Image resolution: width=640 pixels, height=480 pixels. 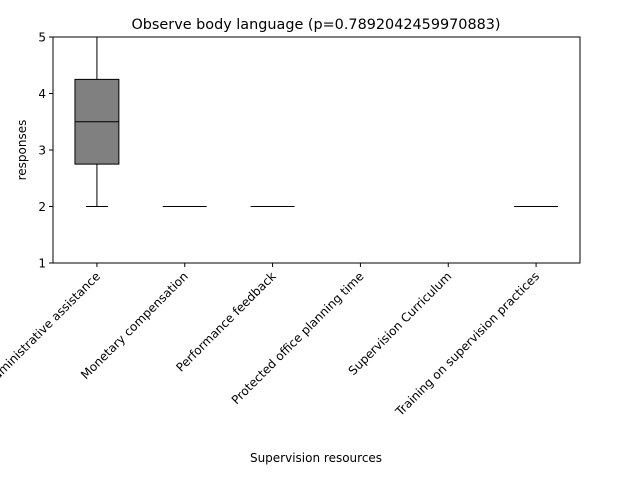 What do you see at coordinates (42, 151) in the screenshot?
I see `y-tick-label: 3` at bounding box center [42, 151].